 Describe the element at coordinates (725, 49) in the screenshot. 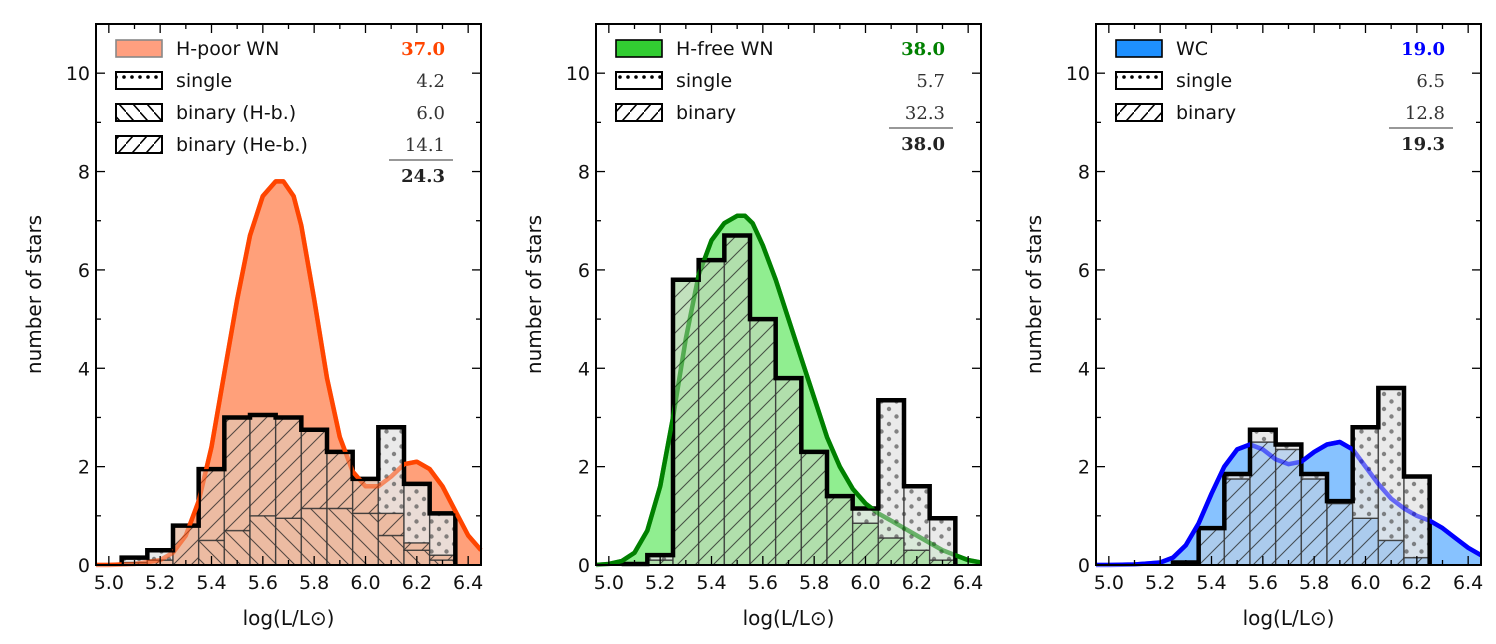

I see `legend-label: H-free WN` at that location.